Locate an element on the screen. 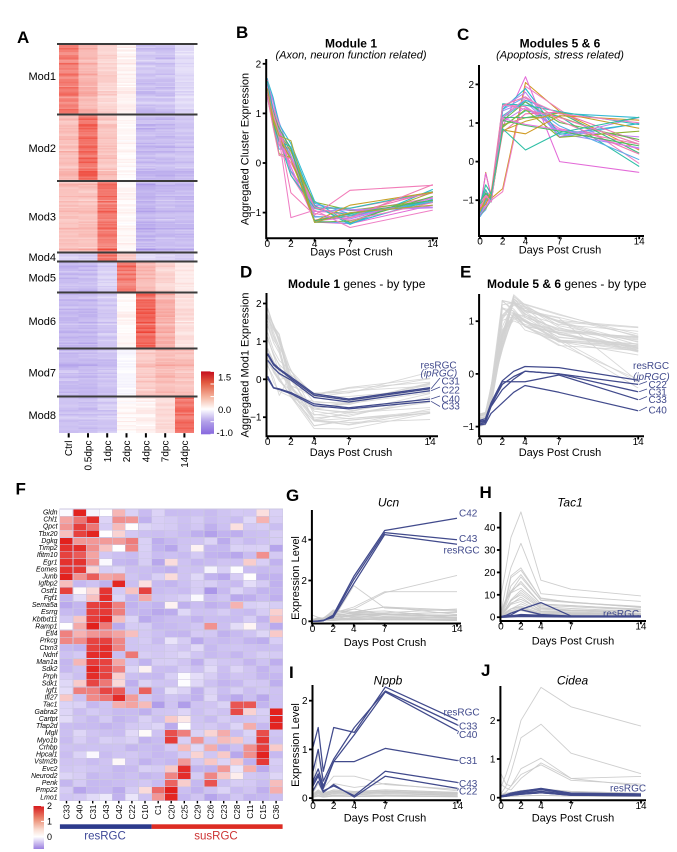 The height and width of the screenshot is (852, 677). svg-text: Ifitm10 is located at coordinates (47, 555).